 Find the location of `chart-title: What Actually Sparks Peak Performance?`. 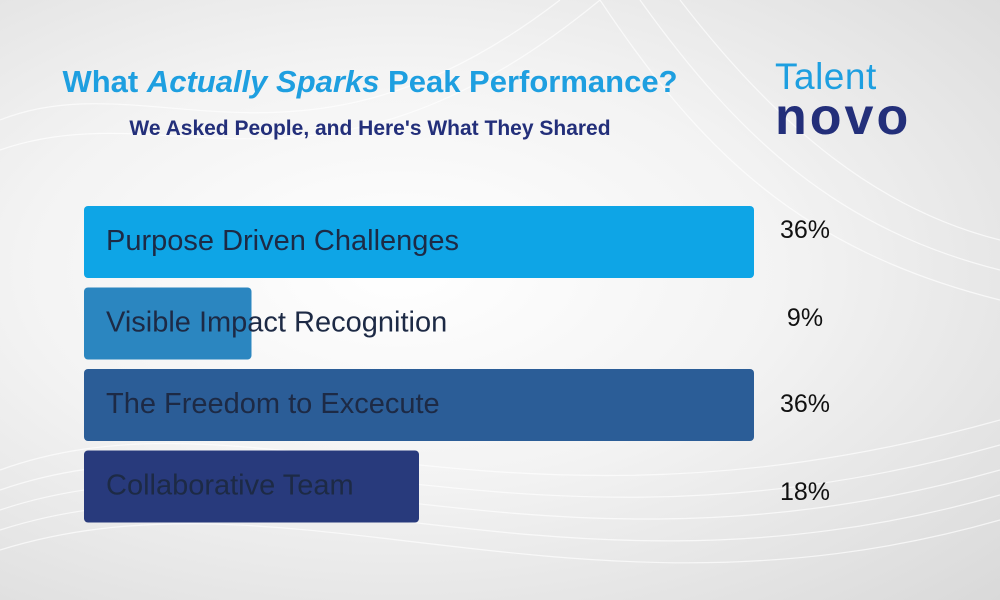

chart-title: What Actually Sparks Peak Performance? is located at coordinates (370, 81).